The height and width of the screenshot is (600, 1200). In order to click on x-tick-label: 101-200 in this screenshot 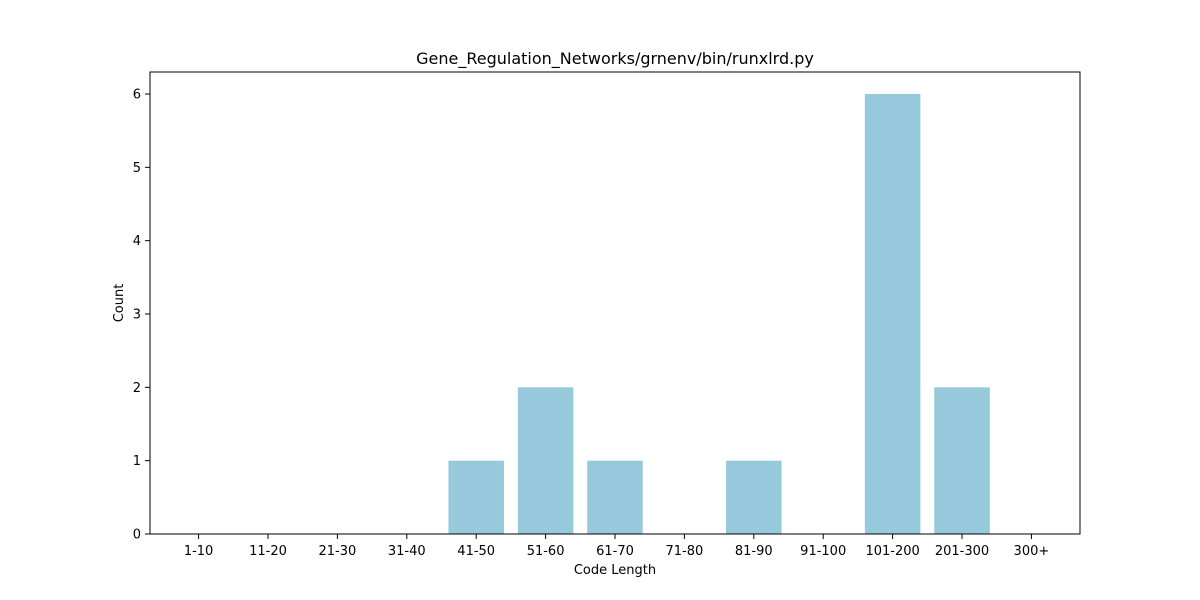, I will do `click(892, 551)`.